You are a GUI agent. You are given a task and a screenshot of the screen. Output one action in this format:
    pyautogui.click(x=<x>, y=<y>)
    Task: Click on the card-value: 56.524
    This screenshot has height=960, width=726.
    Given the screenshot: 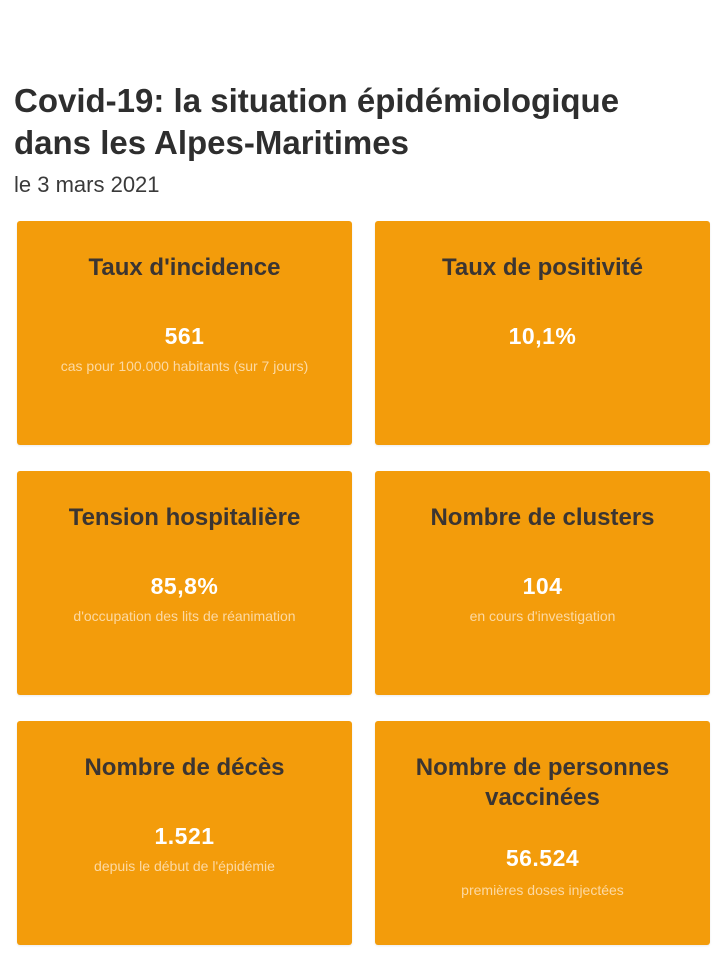 What is the action you would take?
    pyautogui.click(x=542, y=858)
    